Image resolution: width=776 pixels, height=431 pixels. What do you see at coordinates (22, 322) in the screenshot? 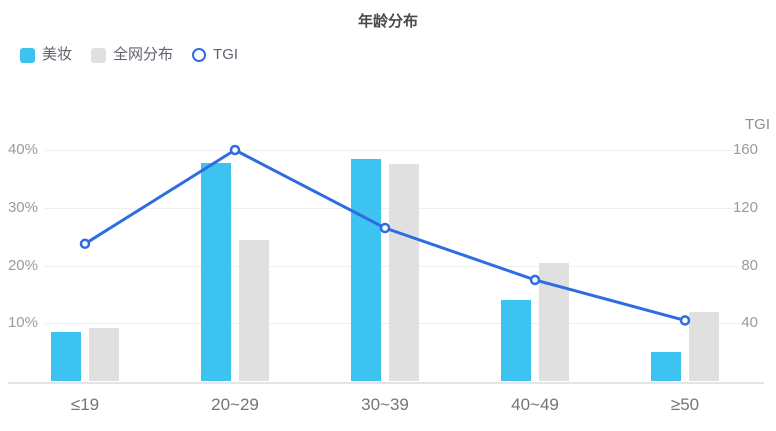
I see `y-axis-tick-left: 10%` at bounding box center [22, 322].